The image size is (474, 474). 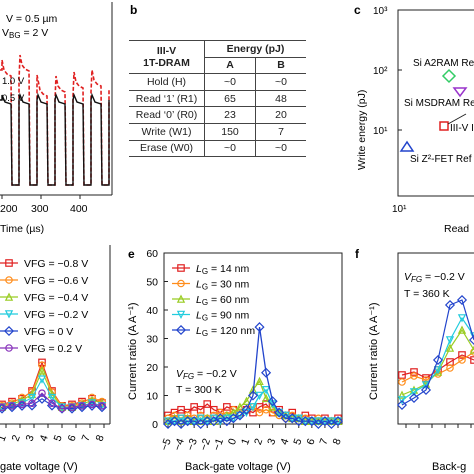 I want to click on panel-a-xtick-400: 400, so click(x=79, y=209).